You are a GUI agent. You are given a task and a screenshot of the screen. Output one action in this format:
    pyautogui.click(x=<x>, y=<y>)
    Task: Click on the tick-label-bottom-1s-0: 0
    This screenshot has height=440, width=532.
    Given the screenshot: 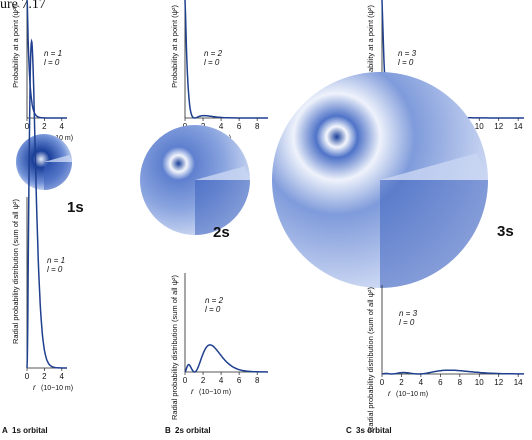 What is the action you would take?
    pyautogui.click(x=27, y=376)
    